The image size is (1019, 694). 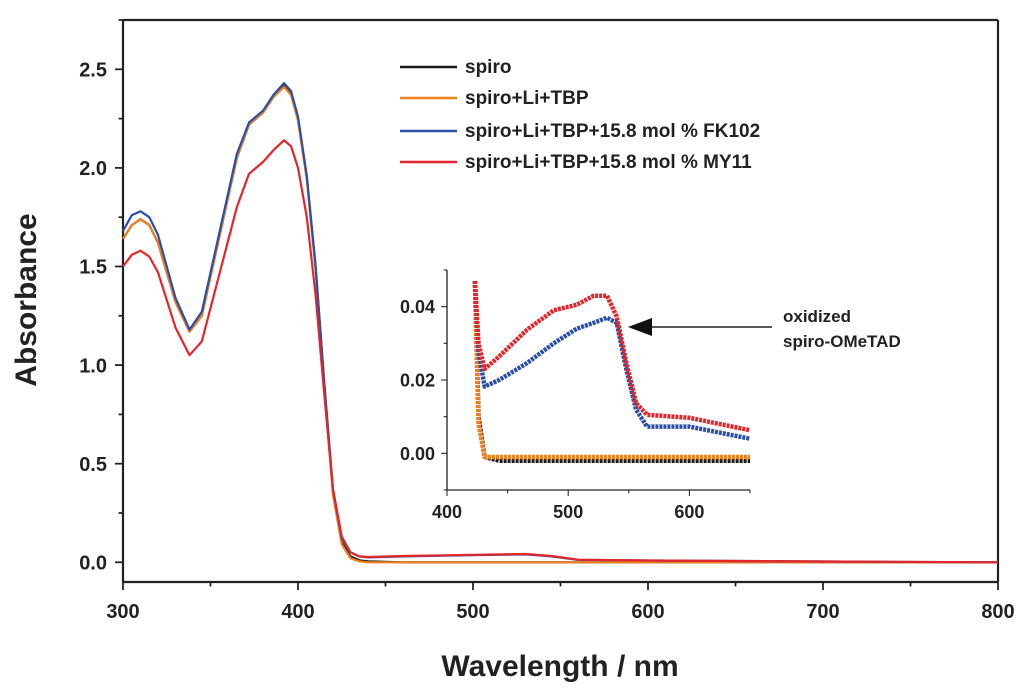 What do you see at coordinates (93, 465) in the screenshot?
I see `y-tick-label: 0.5` at bounding box center [93, 465].